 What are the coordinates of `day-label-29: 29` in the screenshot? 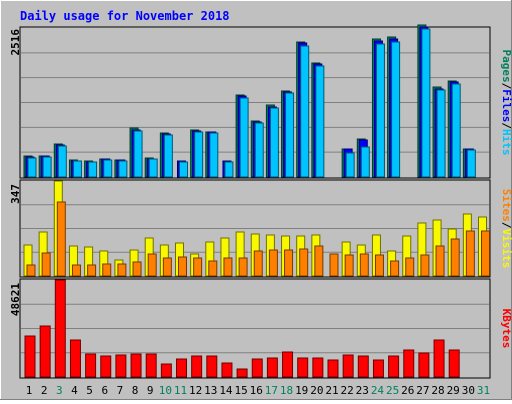 It's located at (453, 390).